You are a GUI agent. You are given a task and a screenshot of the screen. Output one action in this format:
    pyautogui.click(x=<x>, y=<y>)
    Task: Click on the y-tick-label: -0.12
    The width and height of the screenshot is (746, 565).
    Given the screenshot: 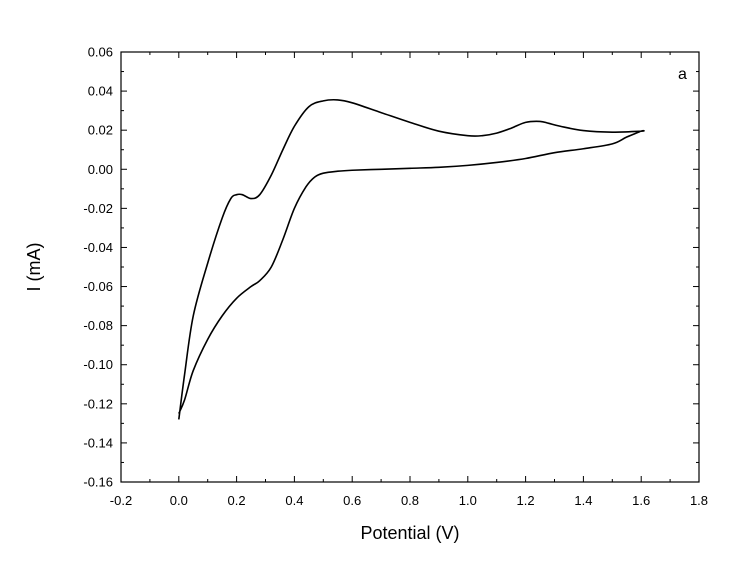 What is the action you would take?
    pyautogui.click(x=98, y=403)
    